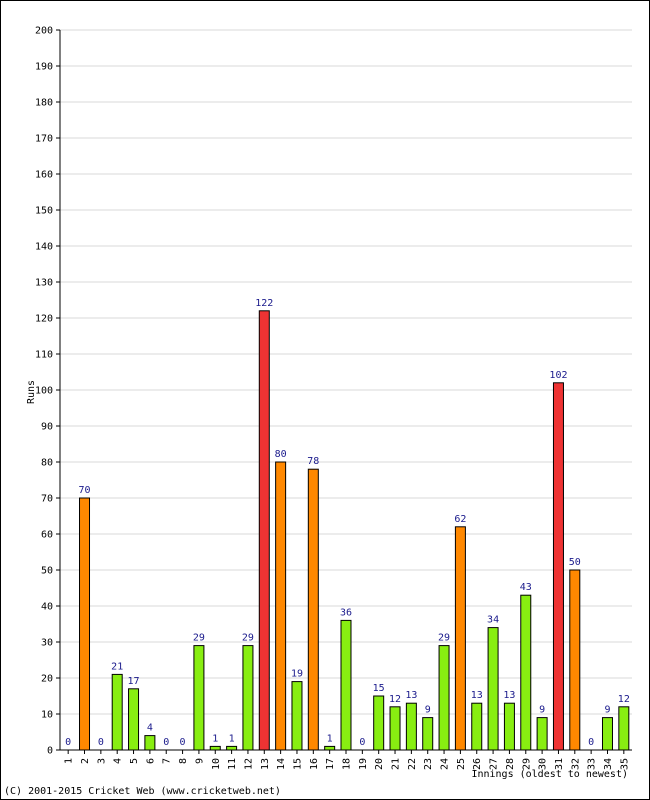  Describe the element at coordinates (575, 764) in the screenshot. I see `x-tick-label: 32` at that location.